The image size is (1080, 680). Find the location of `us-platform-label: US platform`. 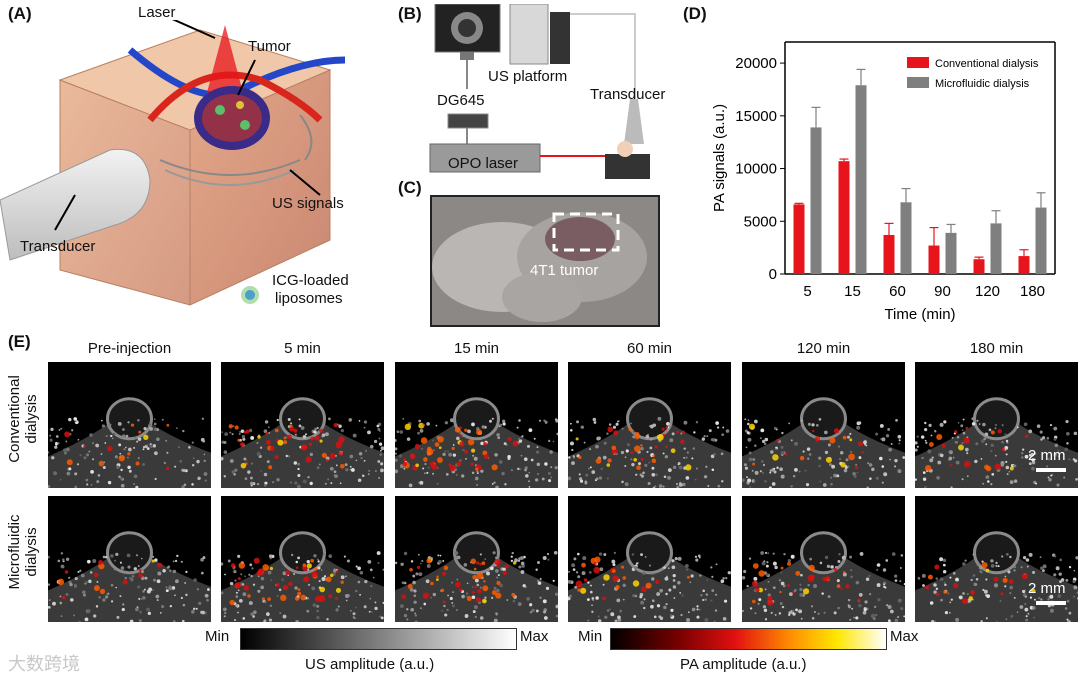

us-platform-label: US platform is located at coordinates (528, 76).